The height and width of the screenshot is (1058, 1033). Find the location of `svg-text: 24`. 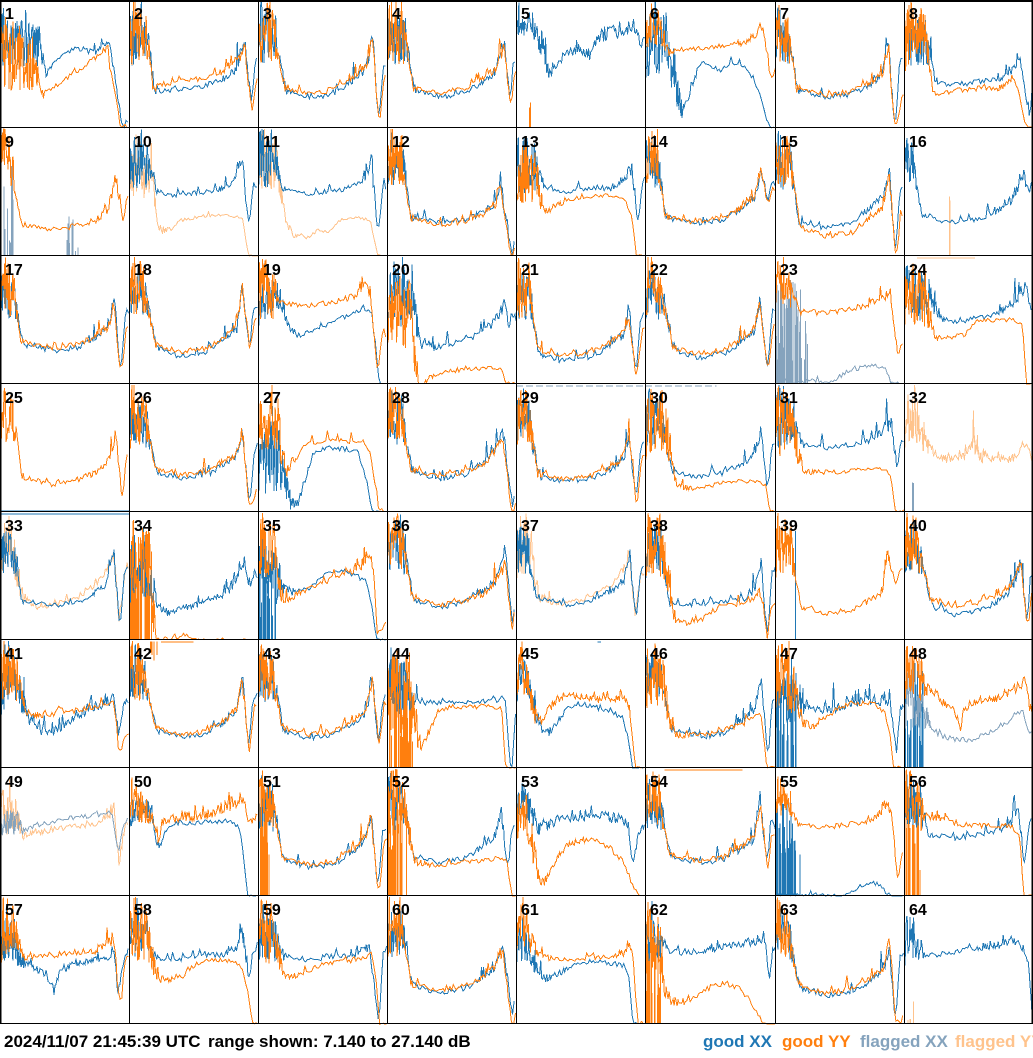

svg-text: 24 is located at coordinates (918, 270).